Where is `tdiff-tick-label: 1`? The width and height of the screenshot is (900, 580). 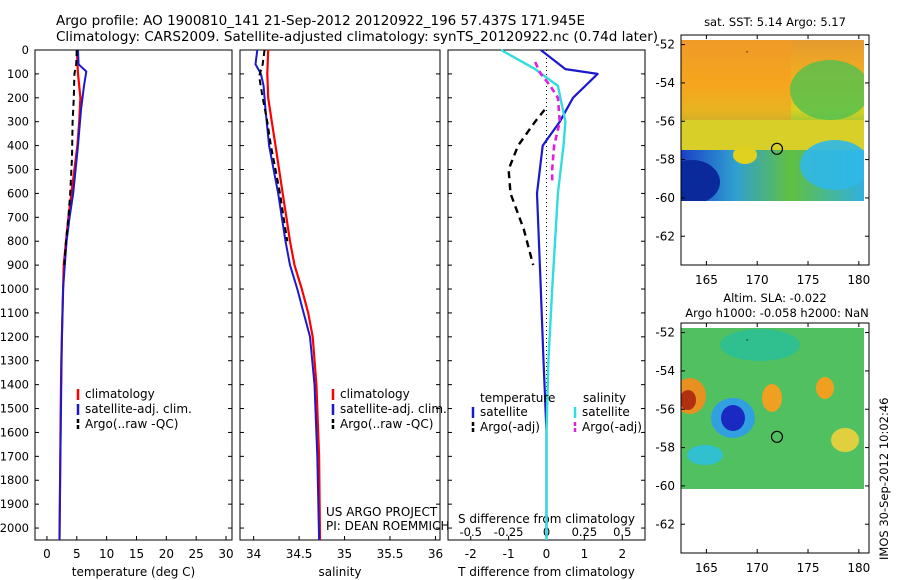 tdiff-tick-label: 1 is located at coordinates (585, 554).